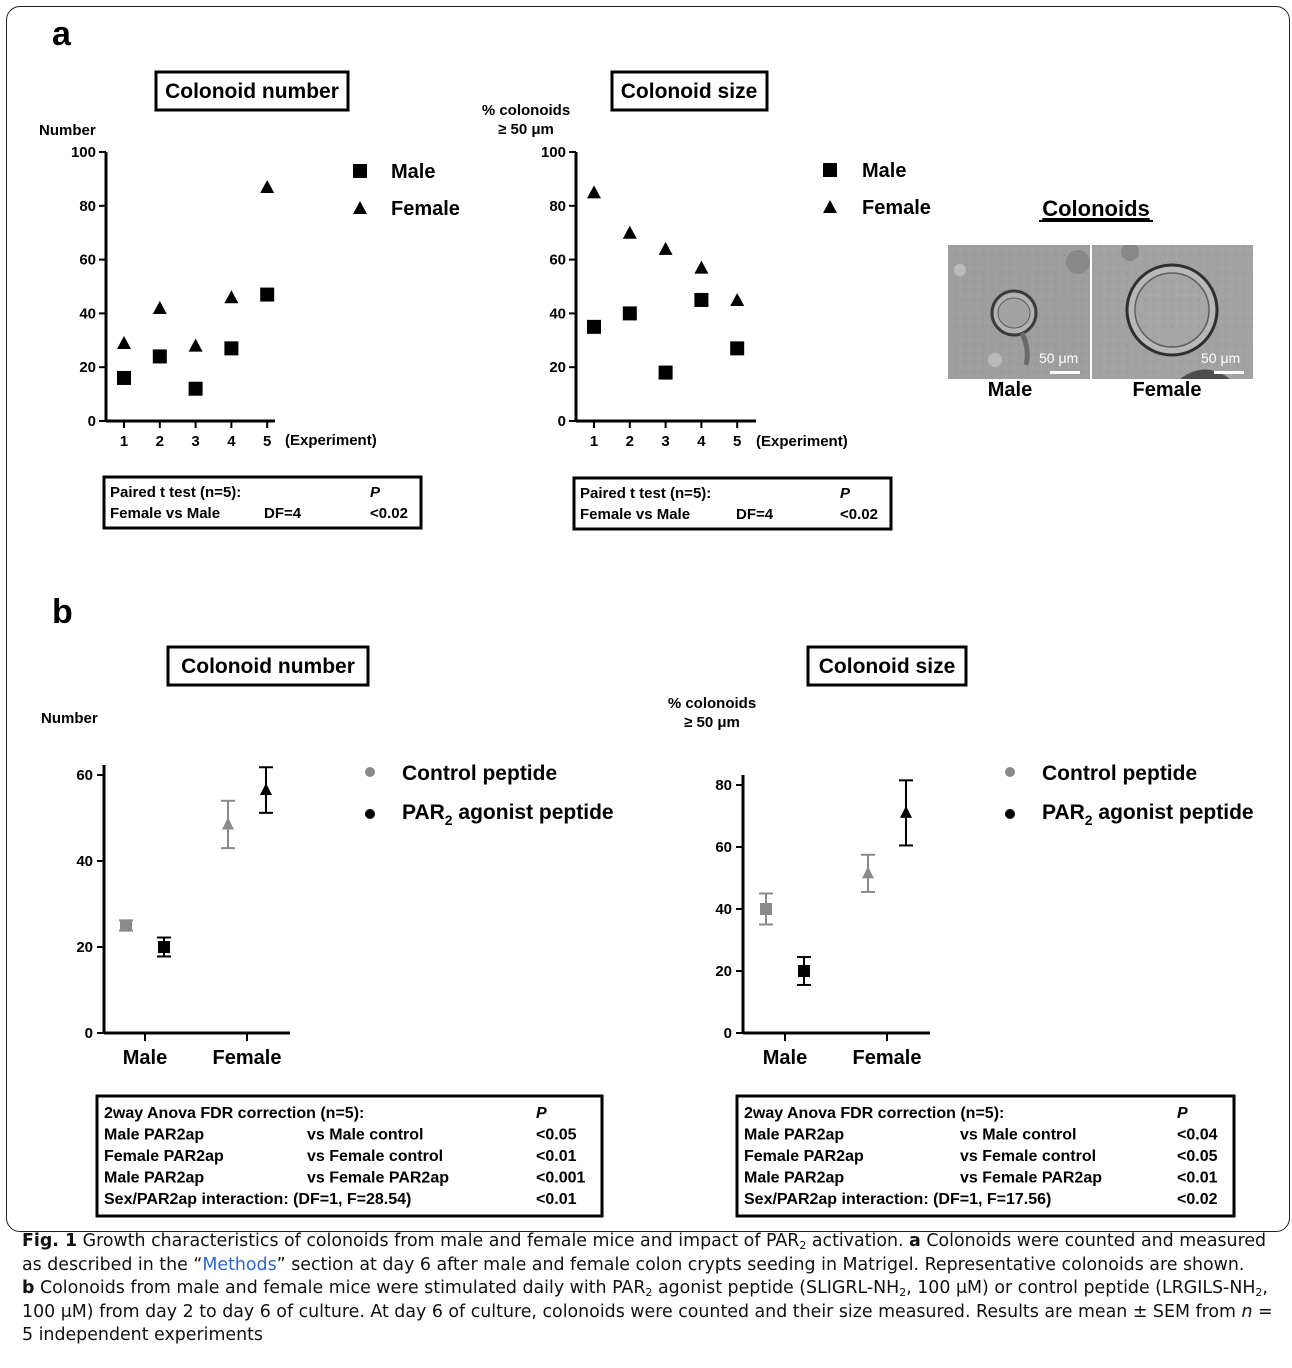 The image size is (1292, 1368). Describe the element at coordinates (689, 91) in the screenshot. I see `a-size-title-box` at that location.